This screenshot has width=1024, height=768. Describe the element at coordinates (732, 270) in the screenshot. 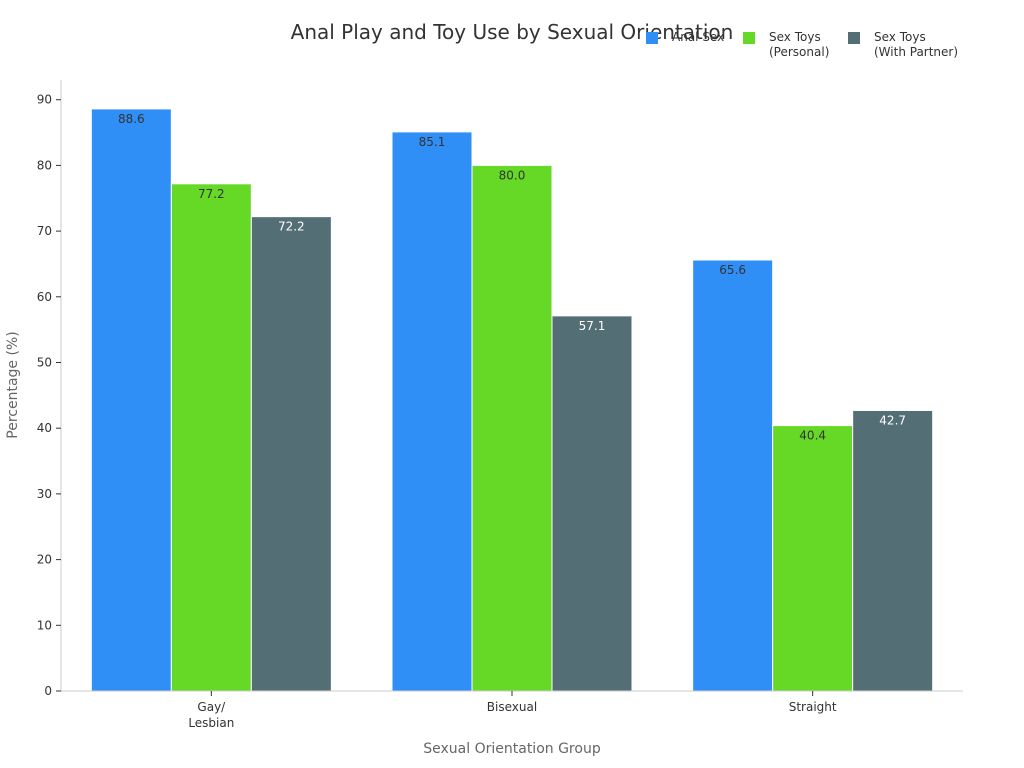

I see `data-label: 65.6` at that location.